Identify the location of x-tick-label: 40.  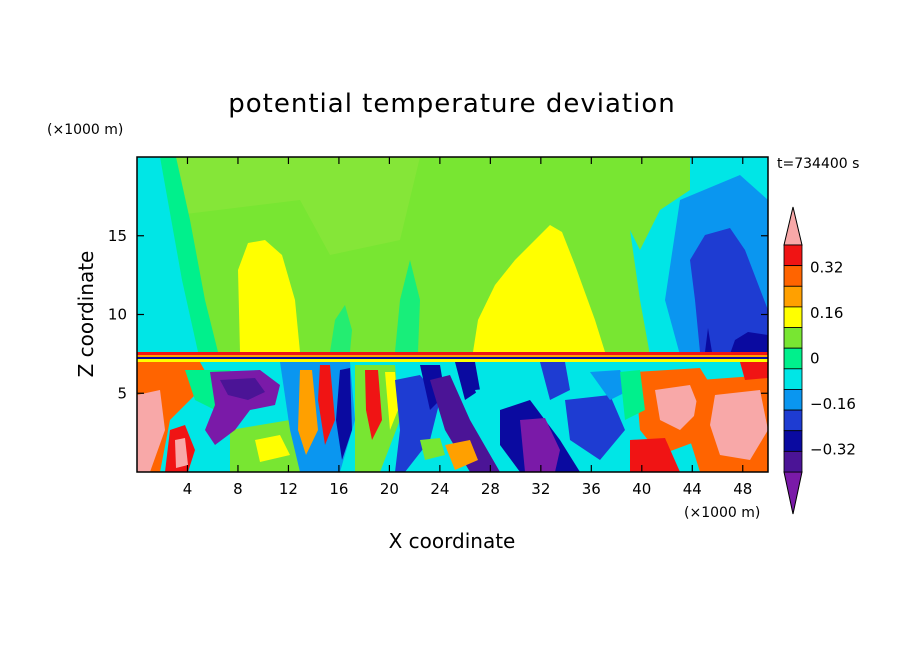
(641, 489).